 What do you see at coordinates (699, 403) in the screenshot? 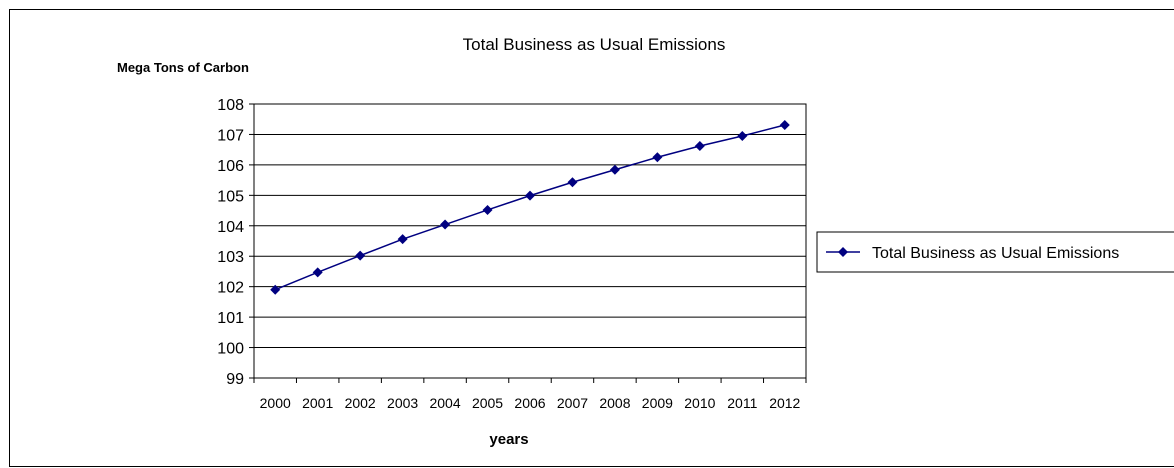
I see `x-tick-label: 2010` at bounding box center [699, 403].